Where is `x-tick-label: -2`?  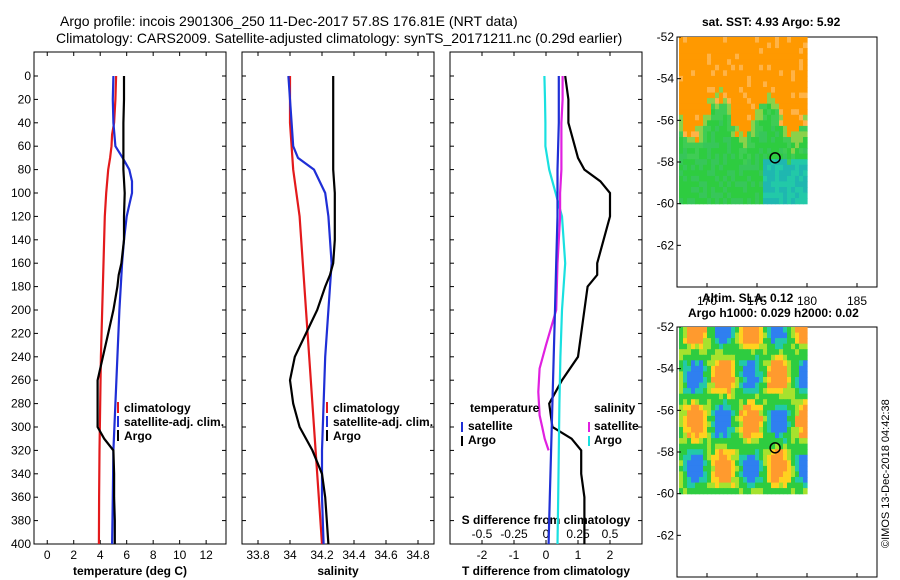 x-tick-label: -2 is located at coordinates (482, 555).